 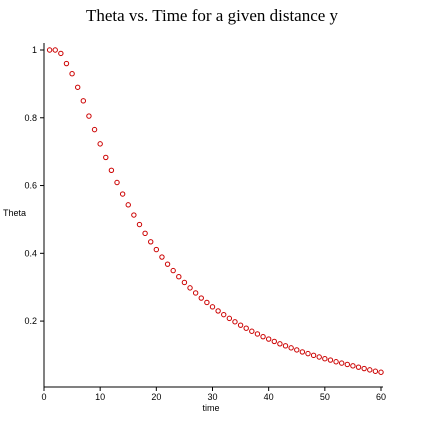 What do you see at coordinates (30, 253) in the screenshot?
I see `y-tick-label: 0.4` at bounding box center [30, 253].